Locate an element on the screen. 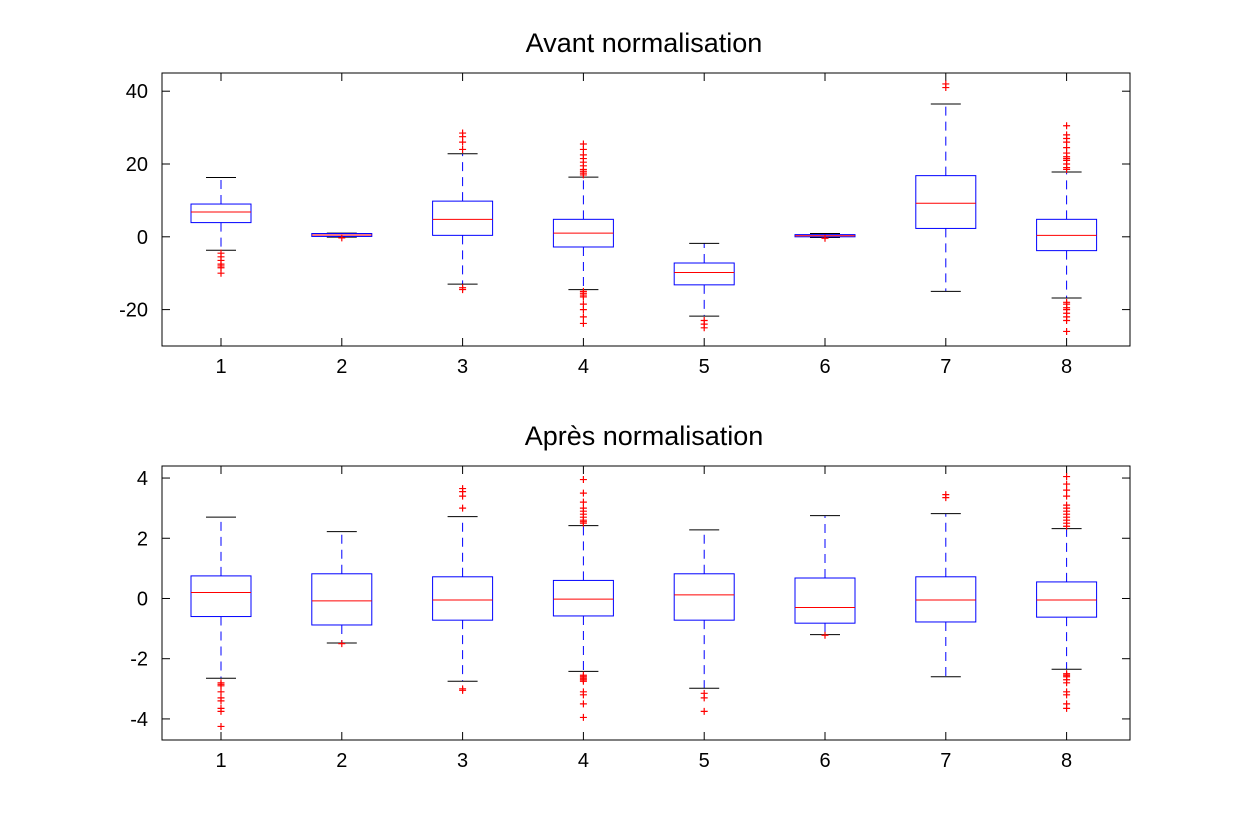  x-tick-label: 2 is located at coordinates (341, 367).